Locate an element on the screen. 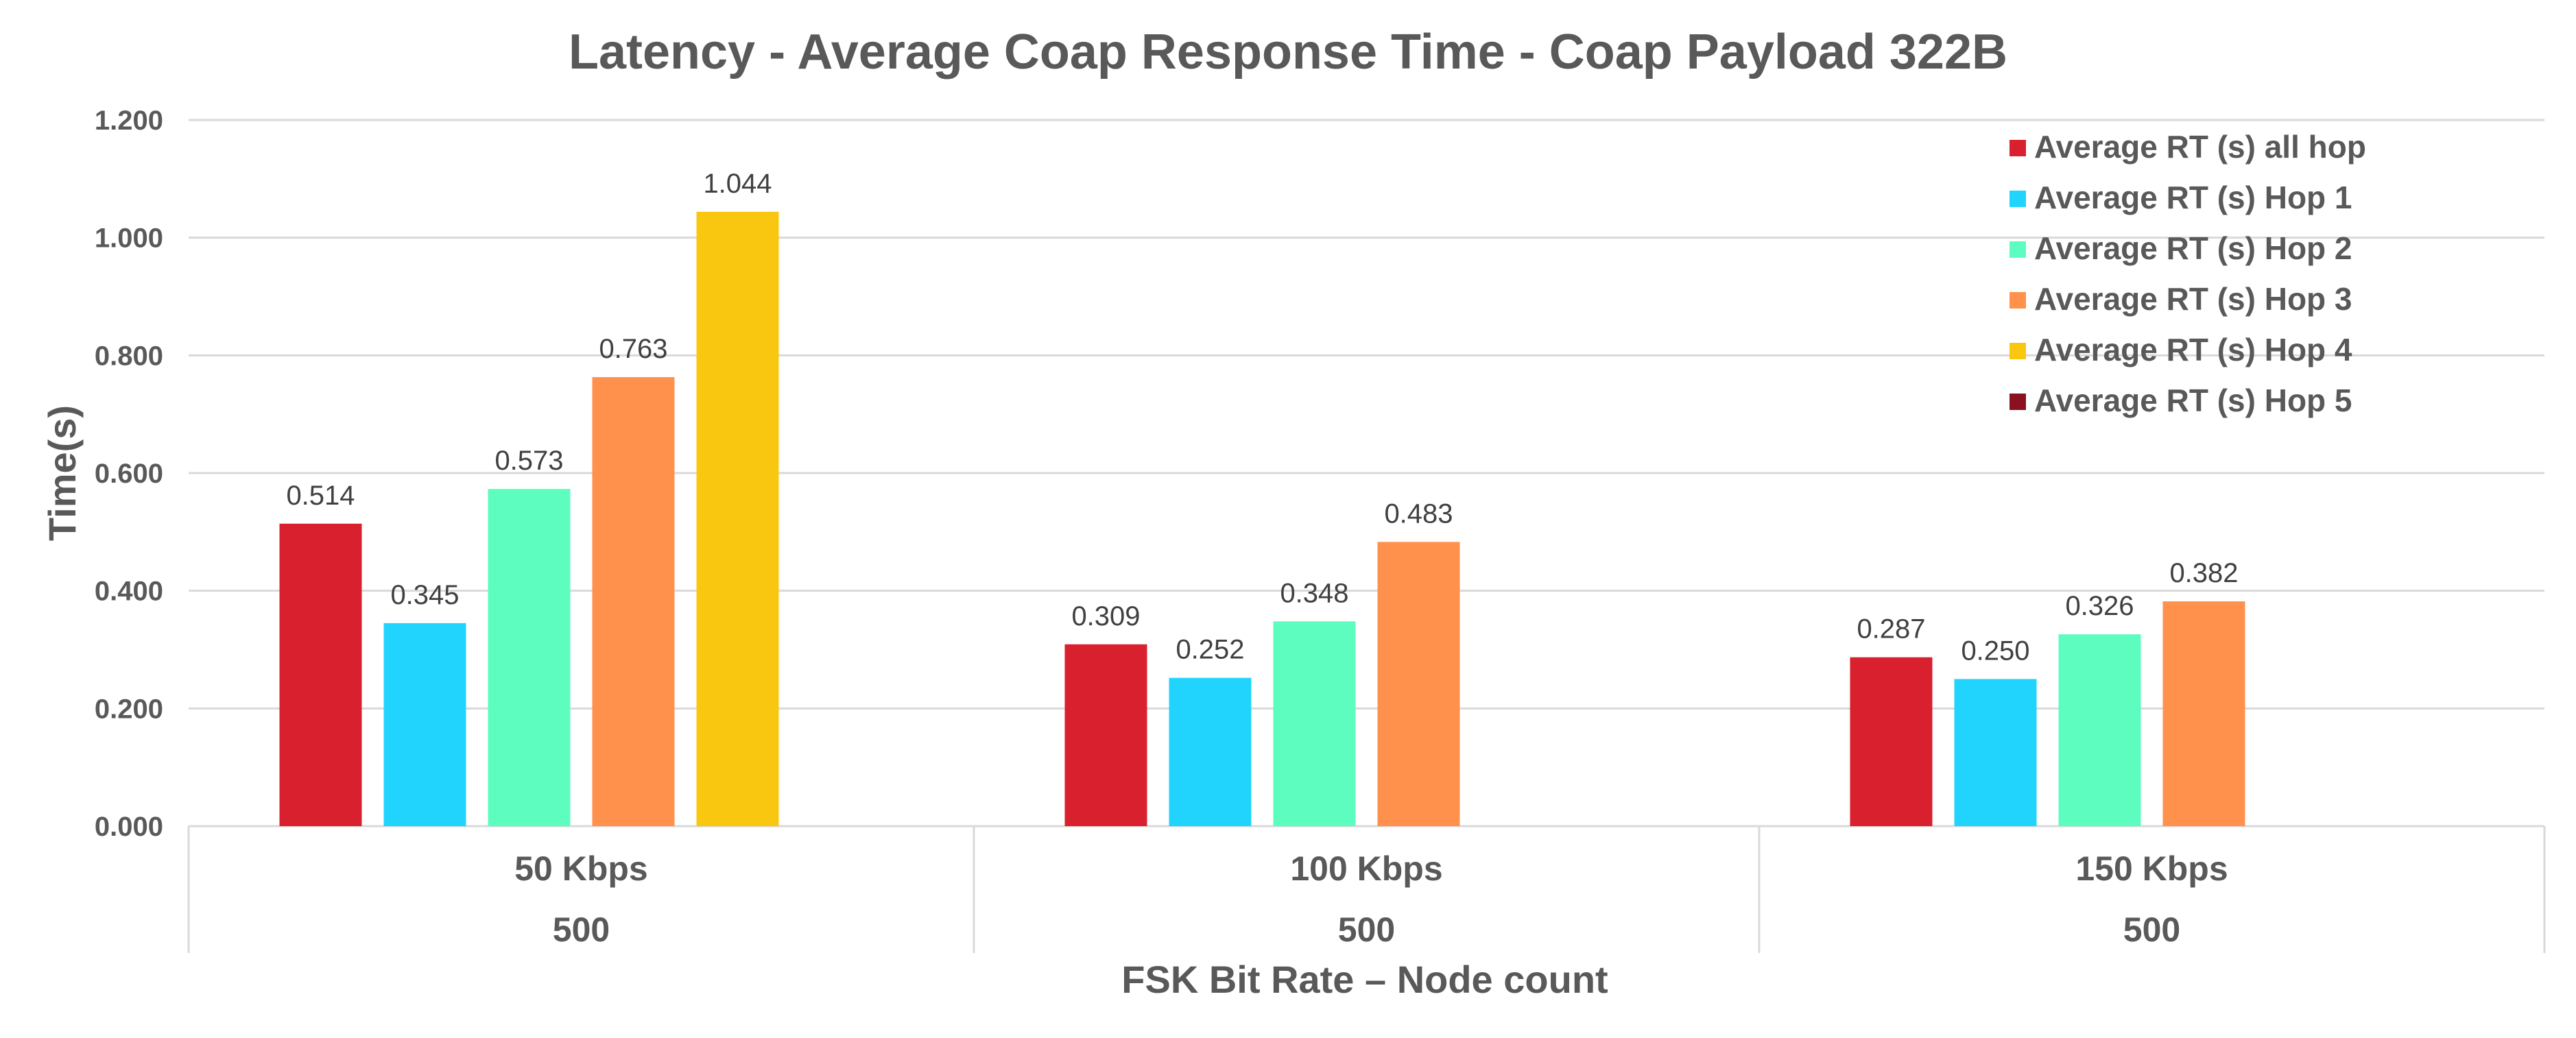 The width and height of the screenshot is (2576, 1038). legend-label: Average RT (s) Hop 2 is located at coordinates (2193, 248).